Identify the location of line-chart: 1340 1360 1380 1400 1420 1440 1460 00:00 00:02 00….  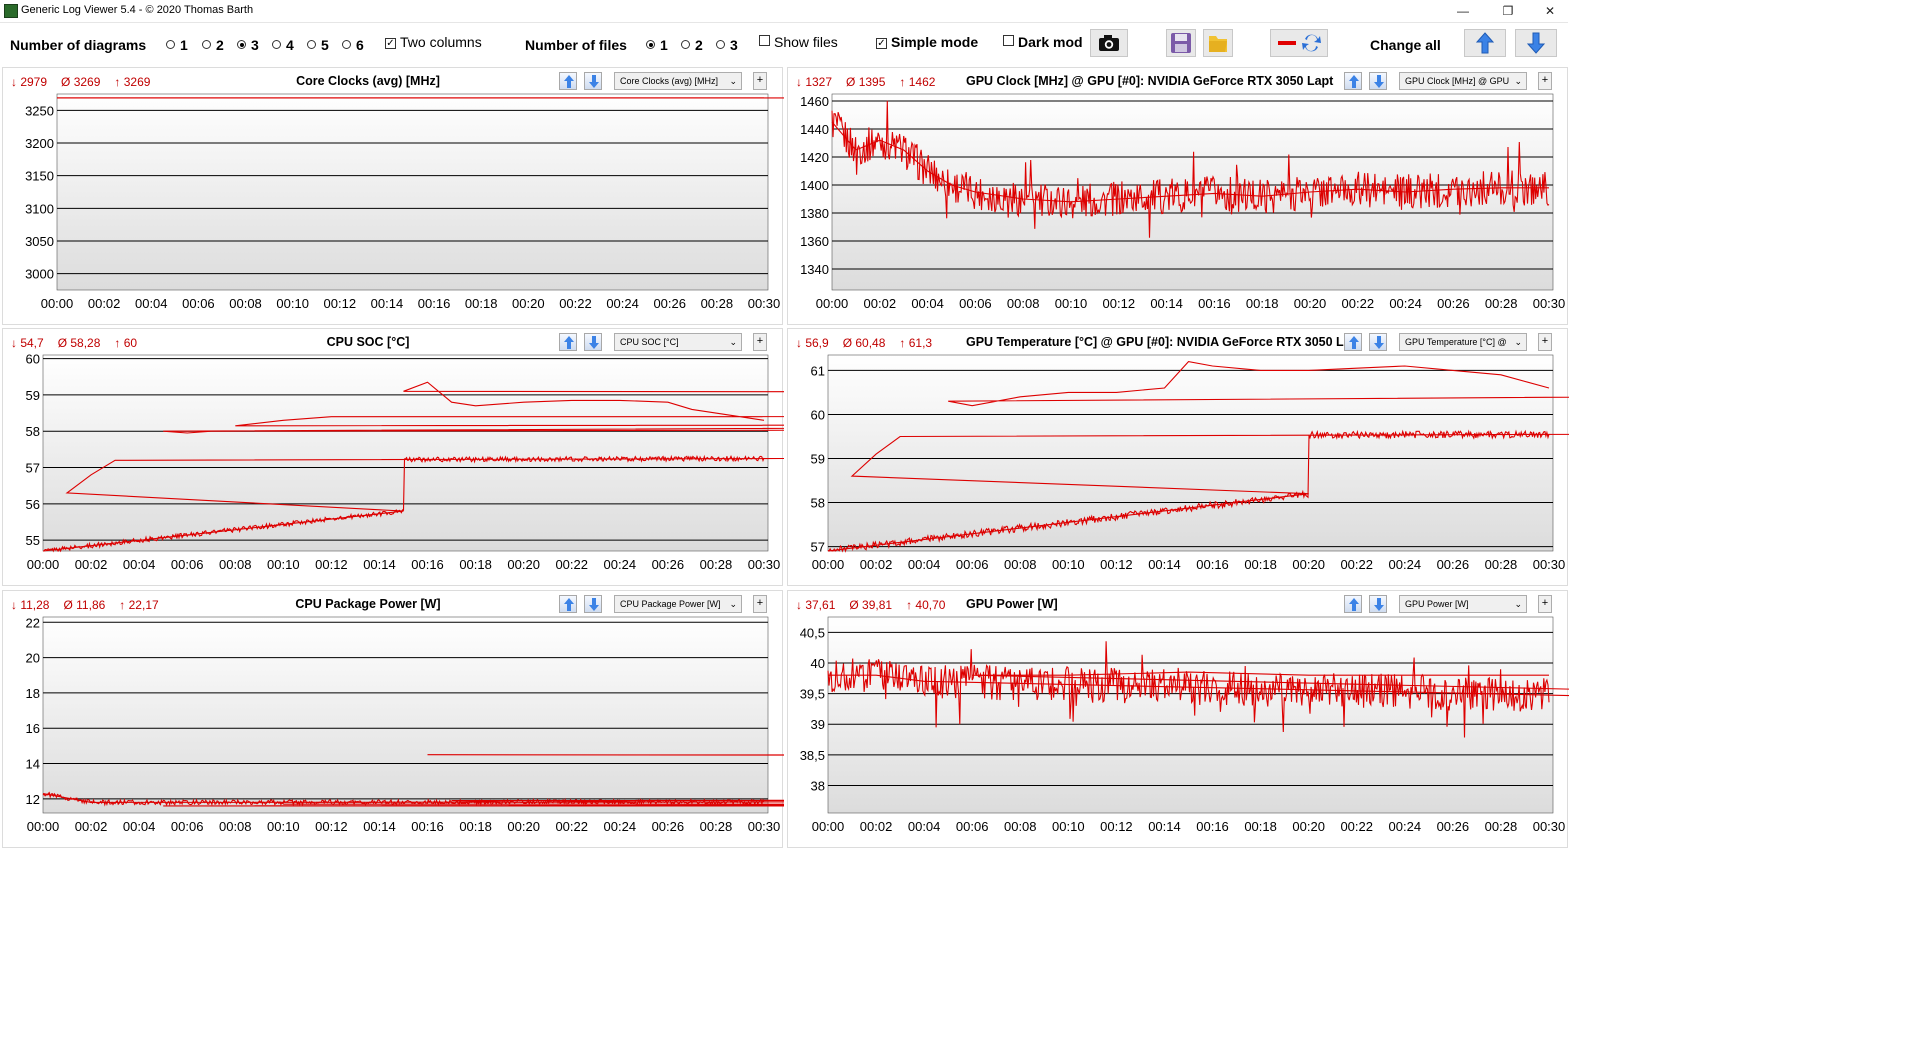
(1182, 202).